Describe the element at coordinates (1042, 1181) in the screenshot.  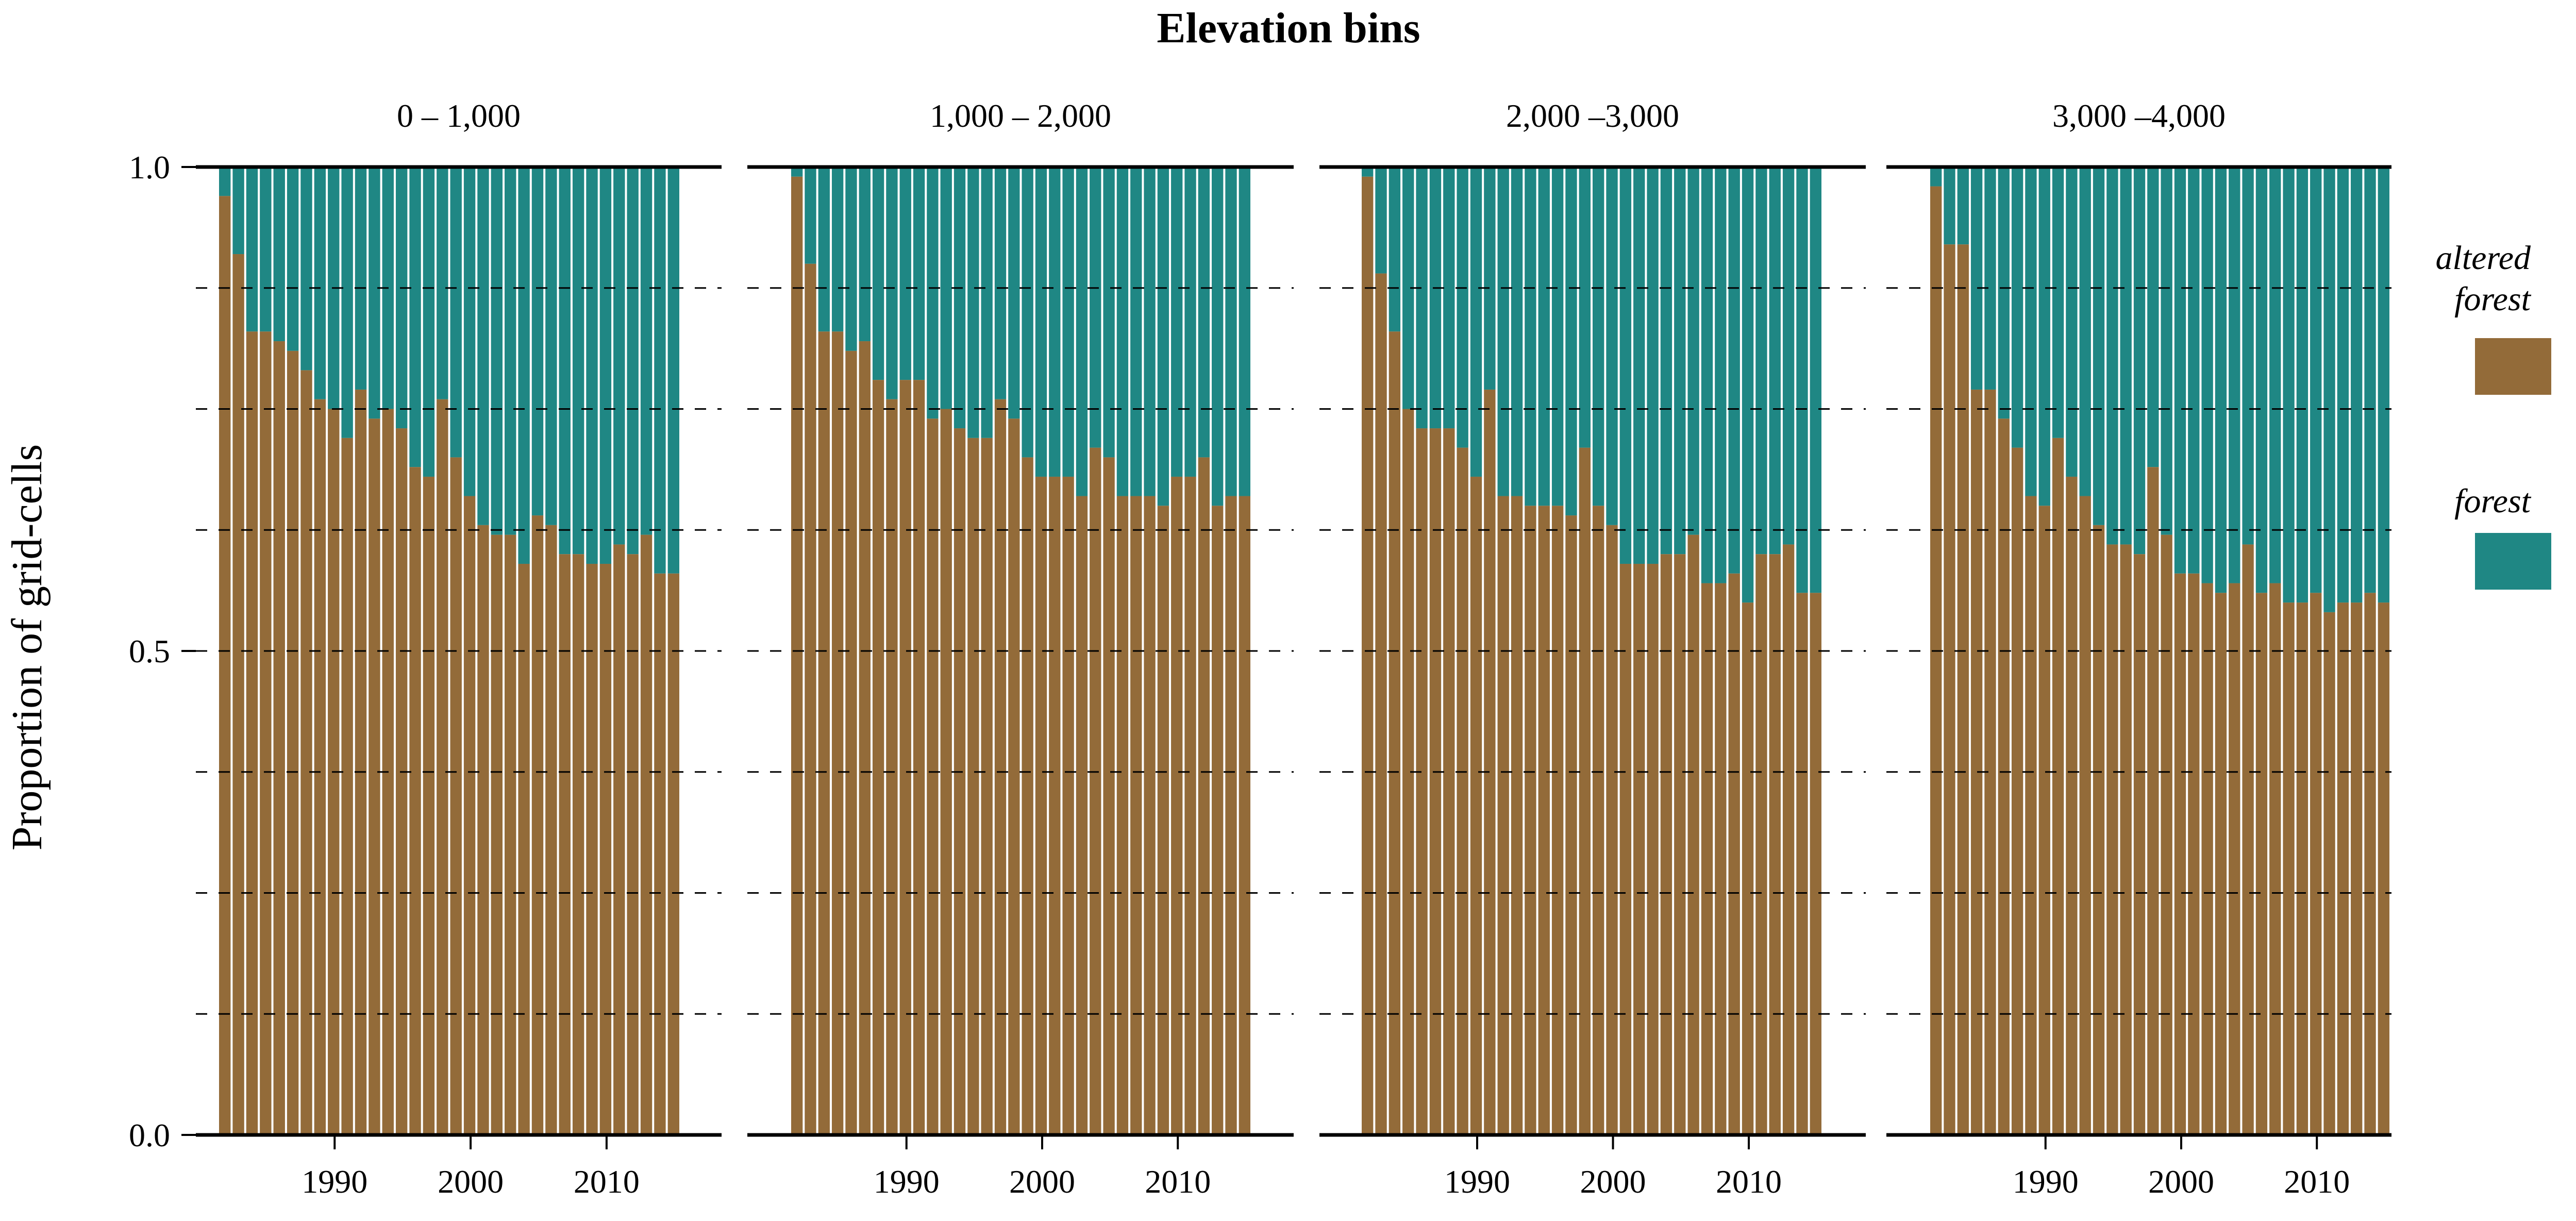
I see `x-tick-label: 2000` at that location.